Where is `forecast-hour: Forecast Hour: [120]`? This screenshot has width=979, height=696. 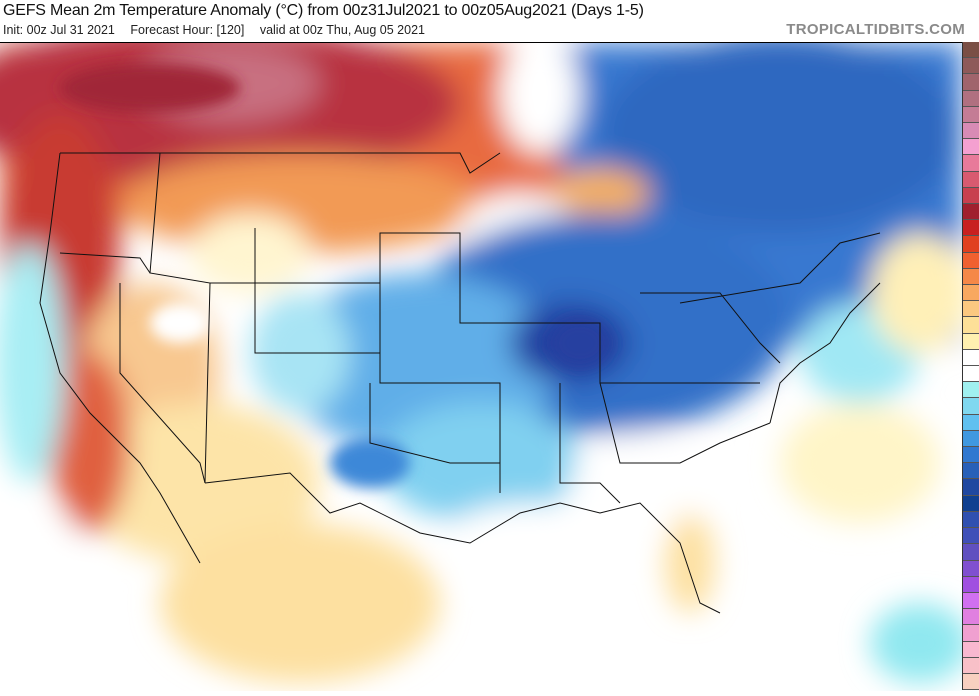 forecast-hour: Forecast Hour: [120] is located at coordinates (187, 30).